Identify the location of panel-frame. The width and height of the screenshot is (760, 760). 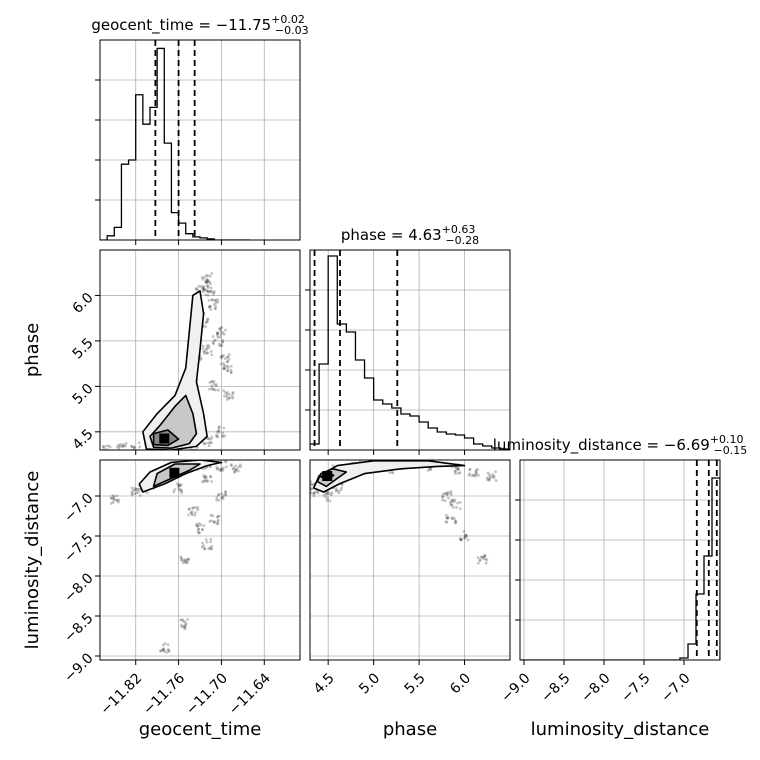
(200, 140).